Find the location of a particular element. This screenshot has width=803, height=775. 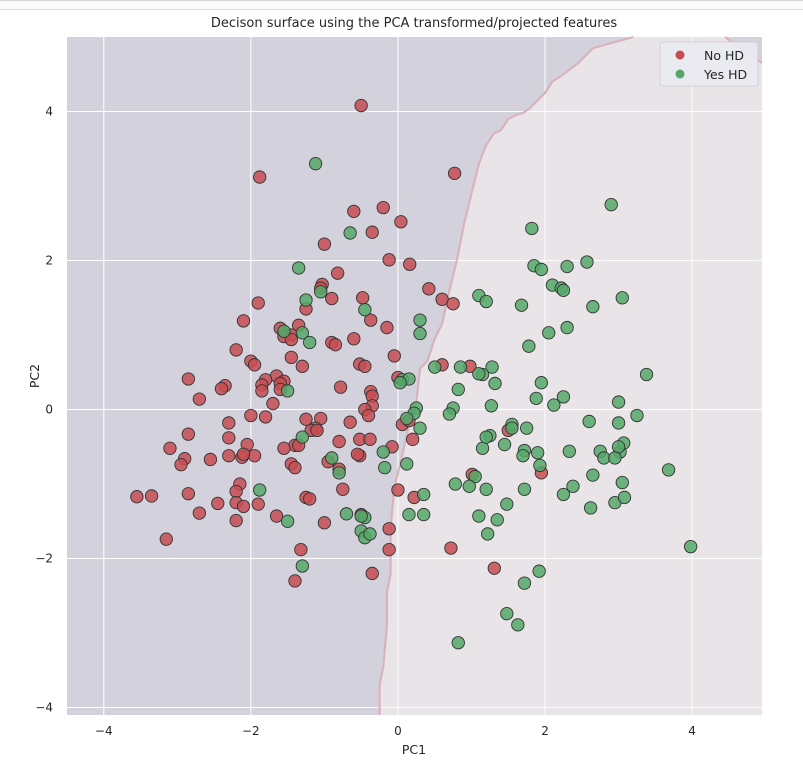

y-tick-label: 2 is located at coordinates (49, 261).